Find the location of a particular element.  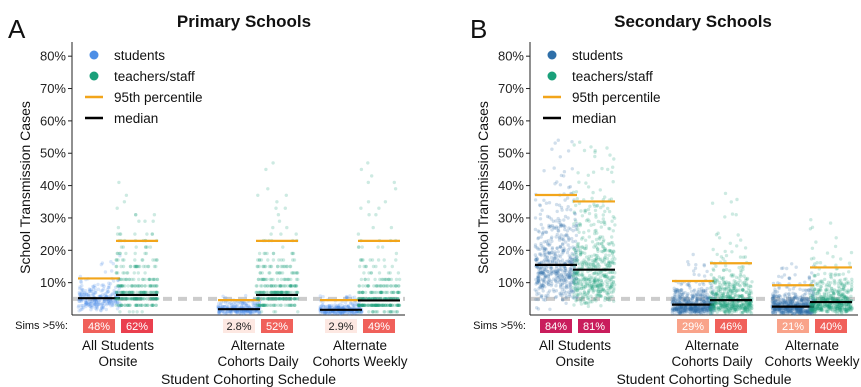

category-label-line2: Onsite is located at coordinates (117, 361).